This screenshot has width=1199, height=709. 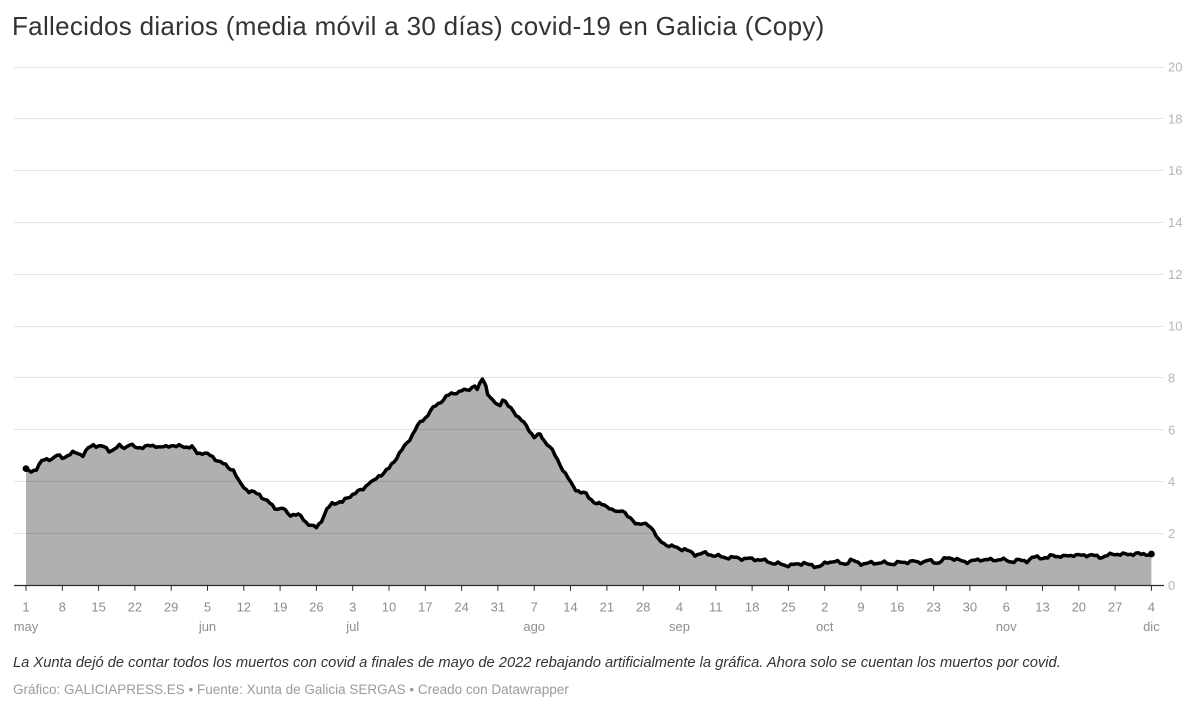 I want to click on svg-text: 5, so click(x=207, y=607).